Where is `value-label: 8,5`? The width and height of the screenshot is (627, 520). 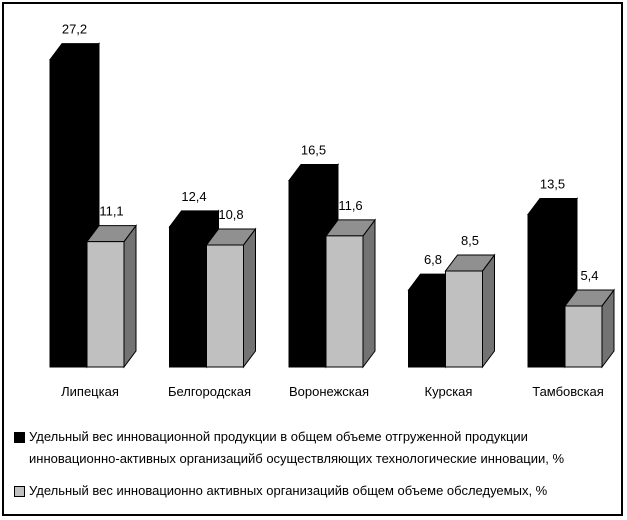
value-label: 8,5 is located at coordinates (470, 240).